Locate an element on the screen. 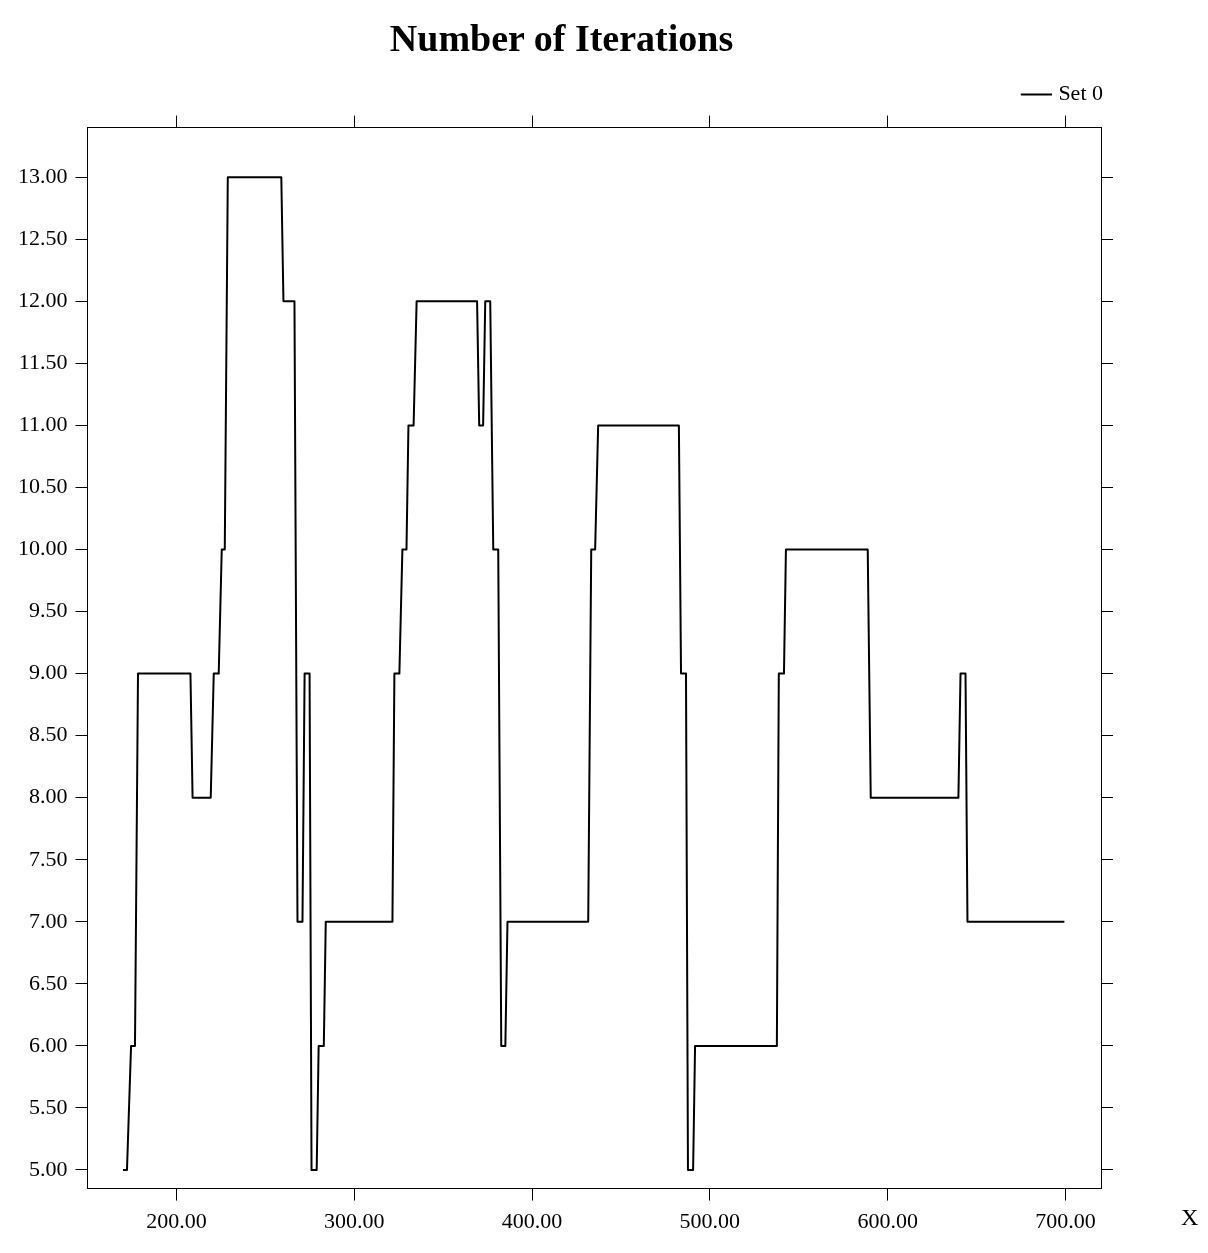  y-tick-label: 10.50 is located at coordinates (43, 486).